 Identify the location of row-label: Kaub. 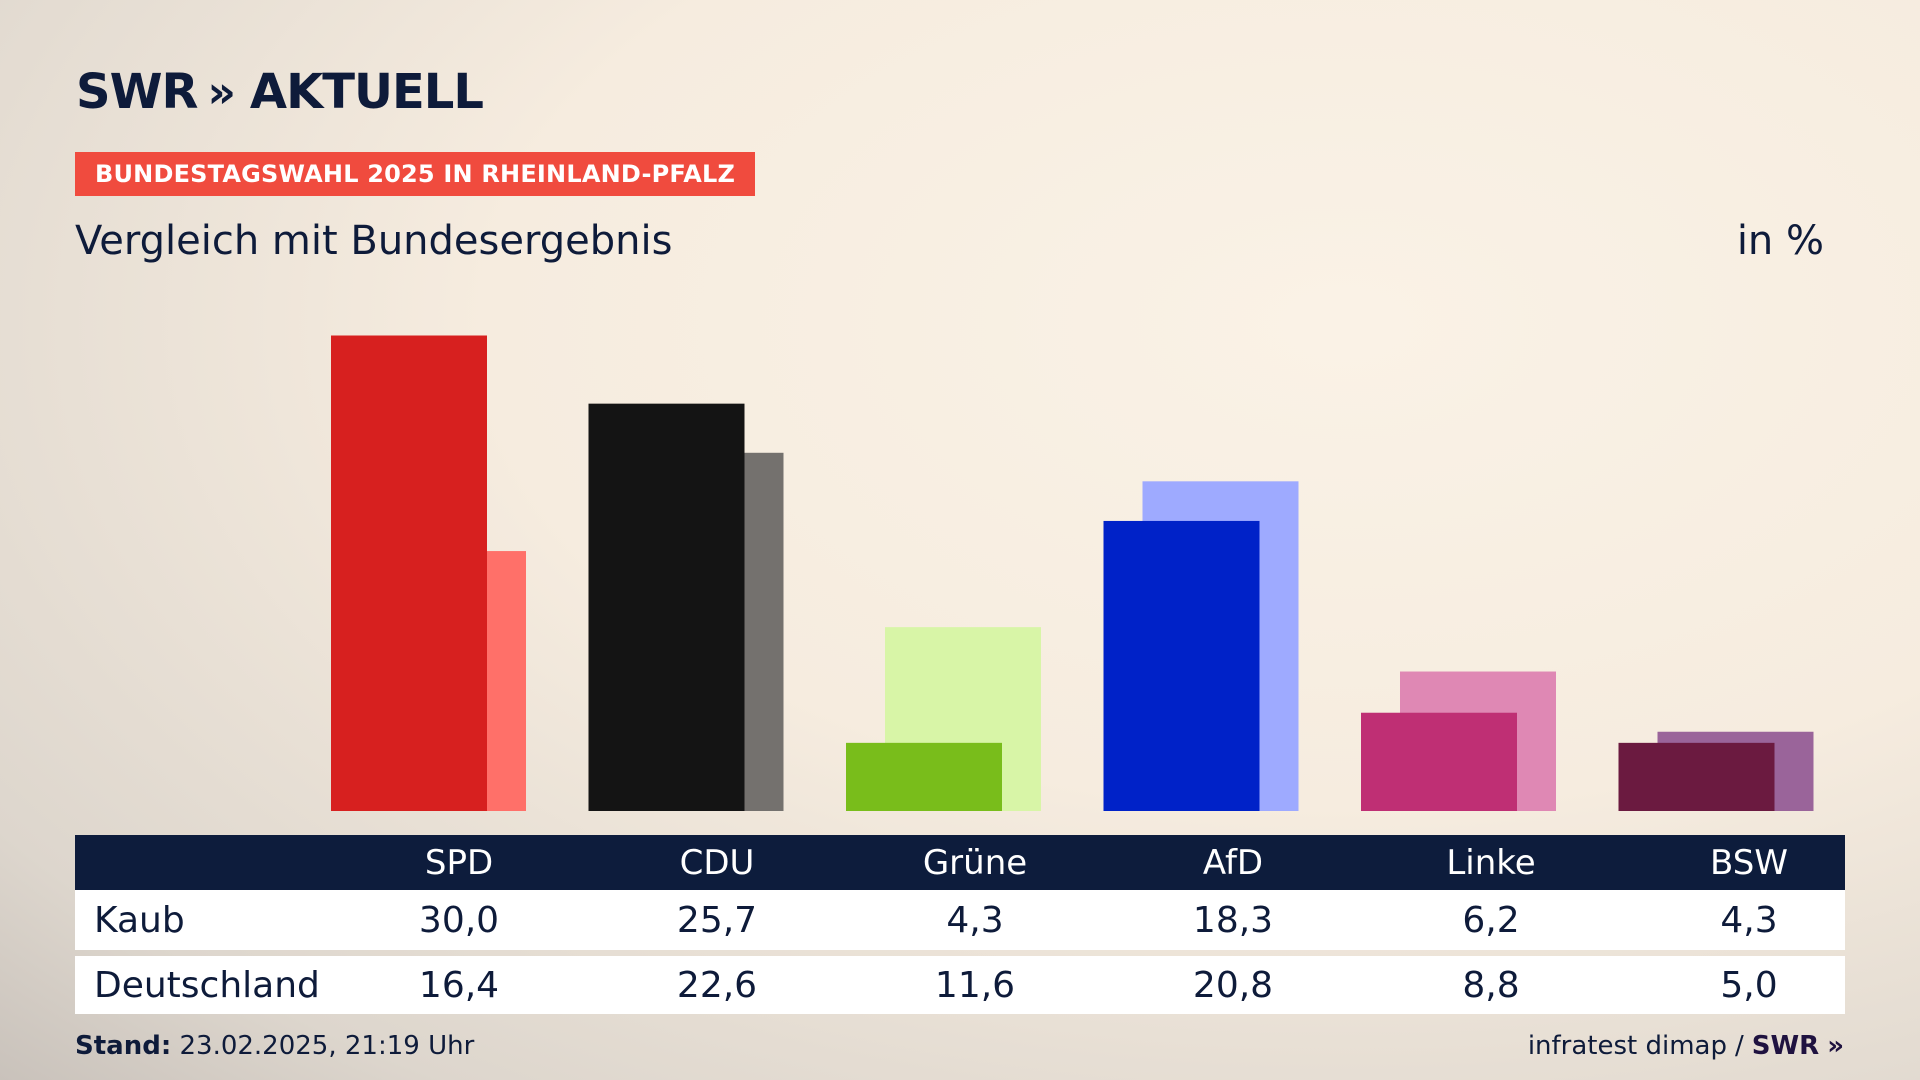
(139, 920).